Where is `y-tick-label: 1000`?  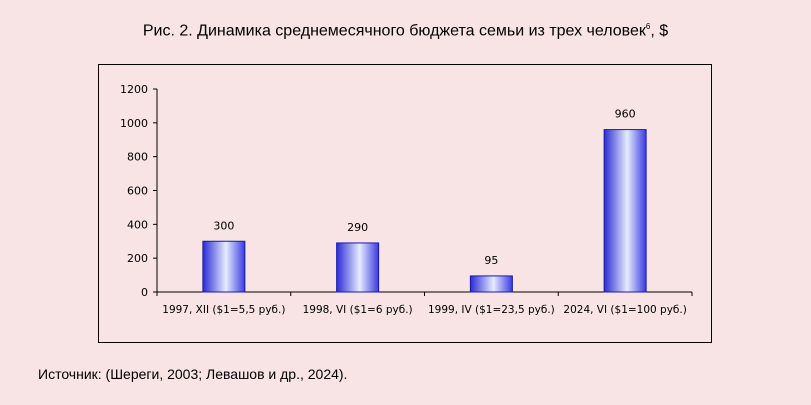
y-tick-label: 1000 is located at coordinates (134, 123).